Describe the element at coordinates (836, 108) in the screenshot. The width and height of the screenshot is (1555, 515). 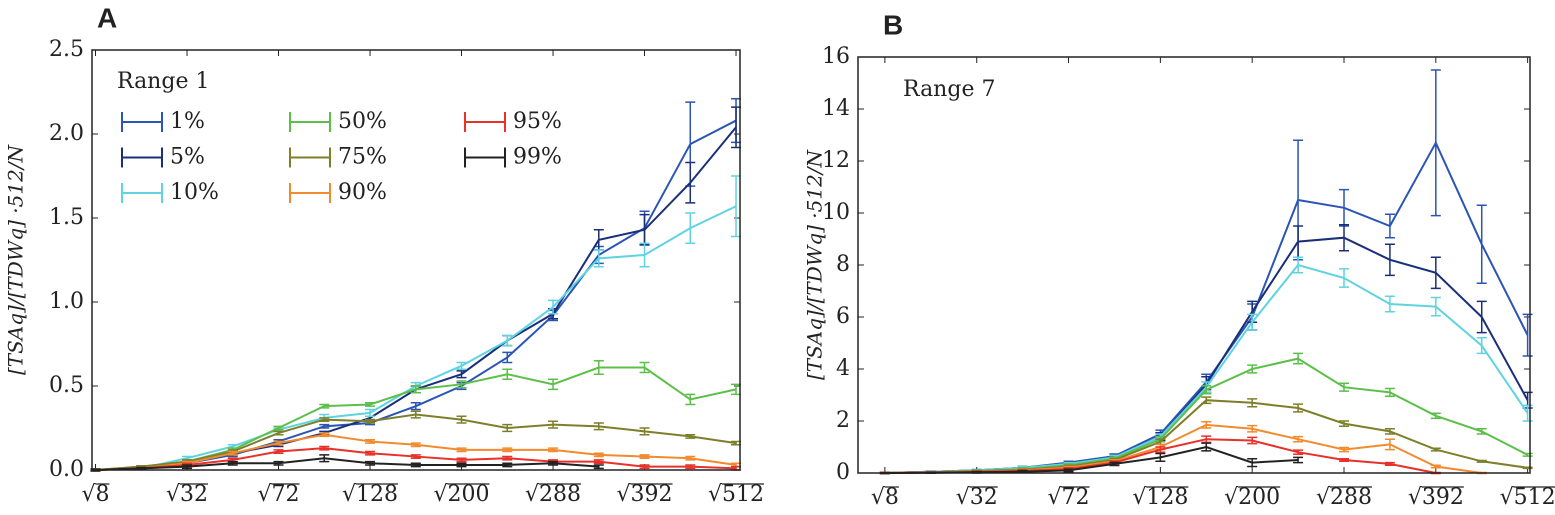
I see `y-tick-label: 14` at that location.